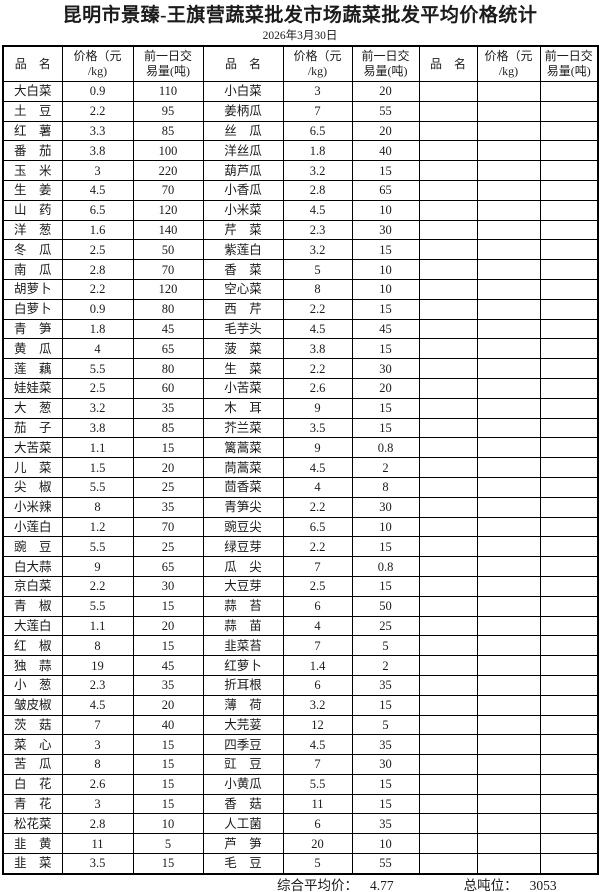 Image resolution: width=600 pixels, height=892 pixels. What do you see at coordinates (243, 388) in the screenshot?
I see `cell-product-name: 小苦菜` at bounding box center [243, 388].